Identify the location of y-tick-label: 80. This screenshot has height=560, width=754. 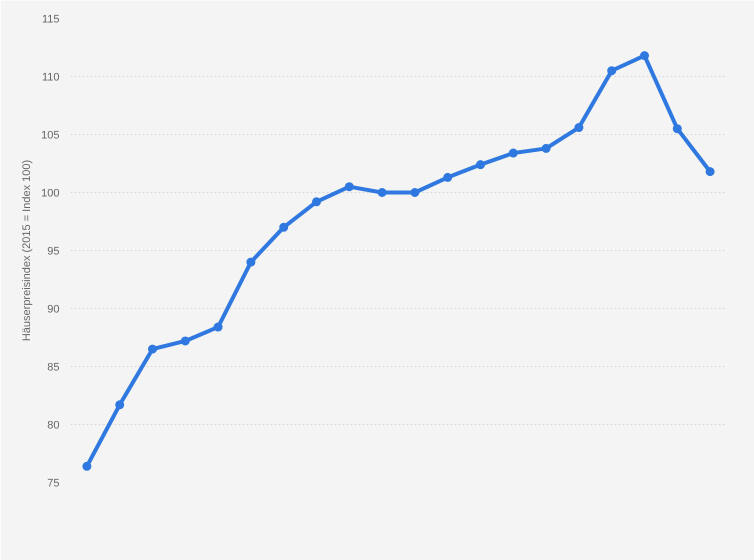
(53, 426).